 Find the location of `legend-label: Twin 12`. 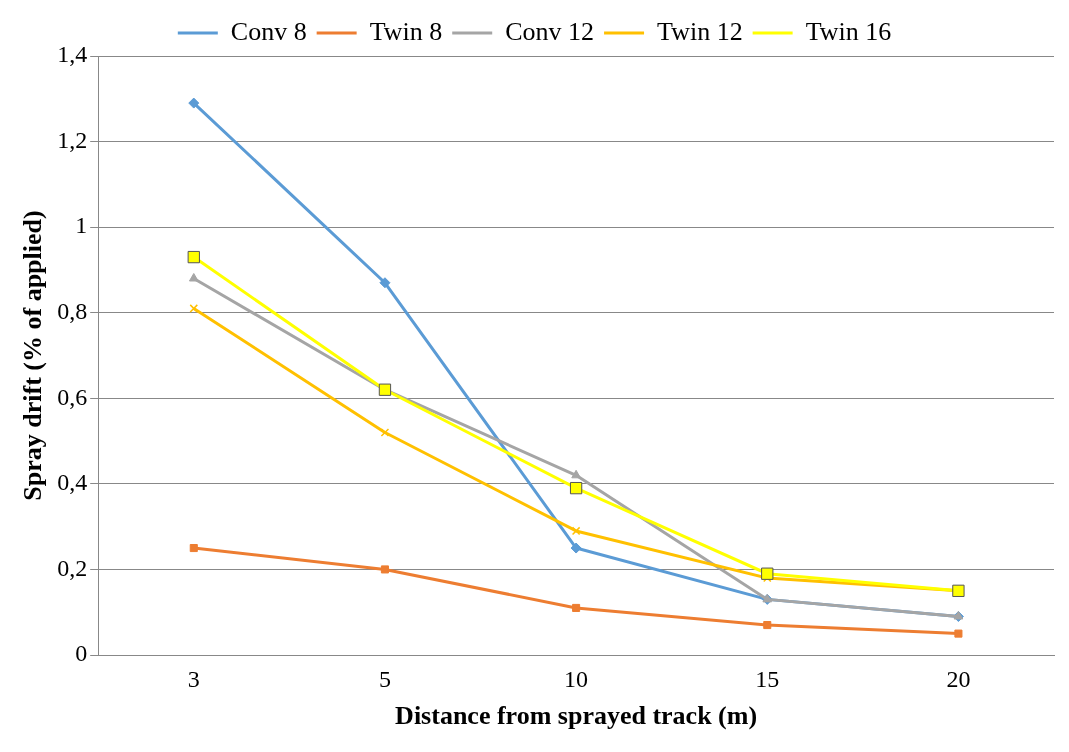

legend-label: Twin 12 is located at coordinates (700, 31).